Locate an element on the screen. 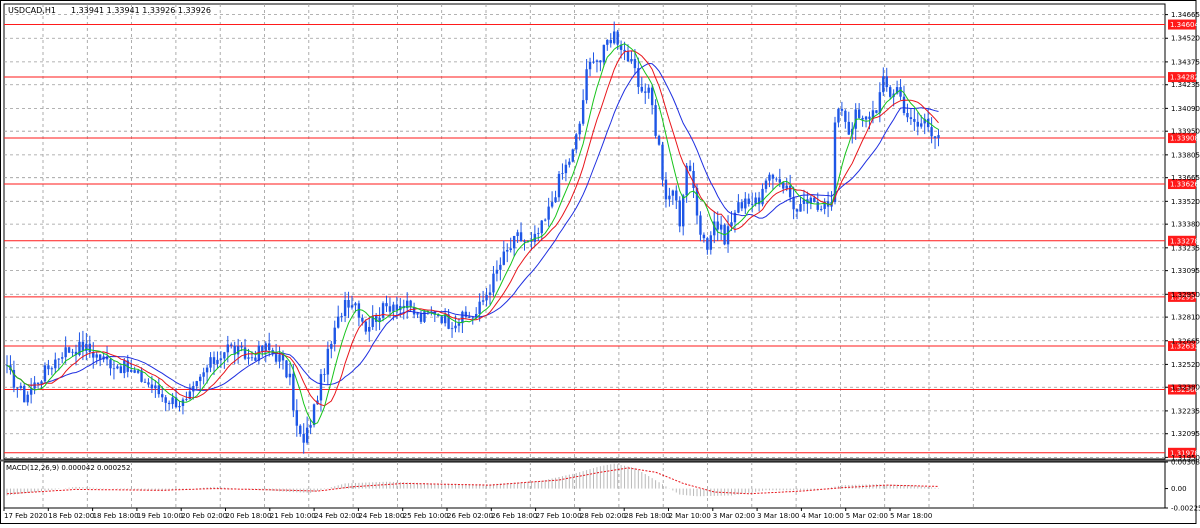 The height and width of the screenshot is (528, 1200). level-tag-label: 1.32934 is located at coordinates (1184, 297).